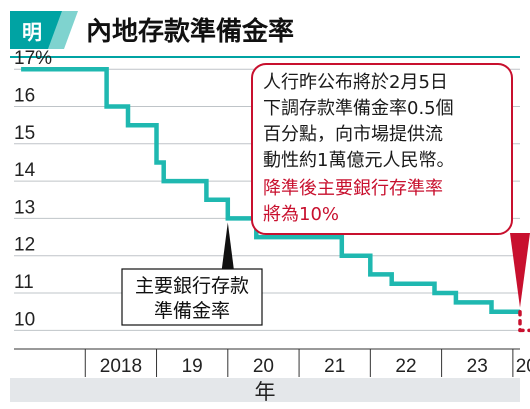 The height and width of the screenshot is (409, 530). I want to click on x-tick-label: 2018, so click(121, 366).